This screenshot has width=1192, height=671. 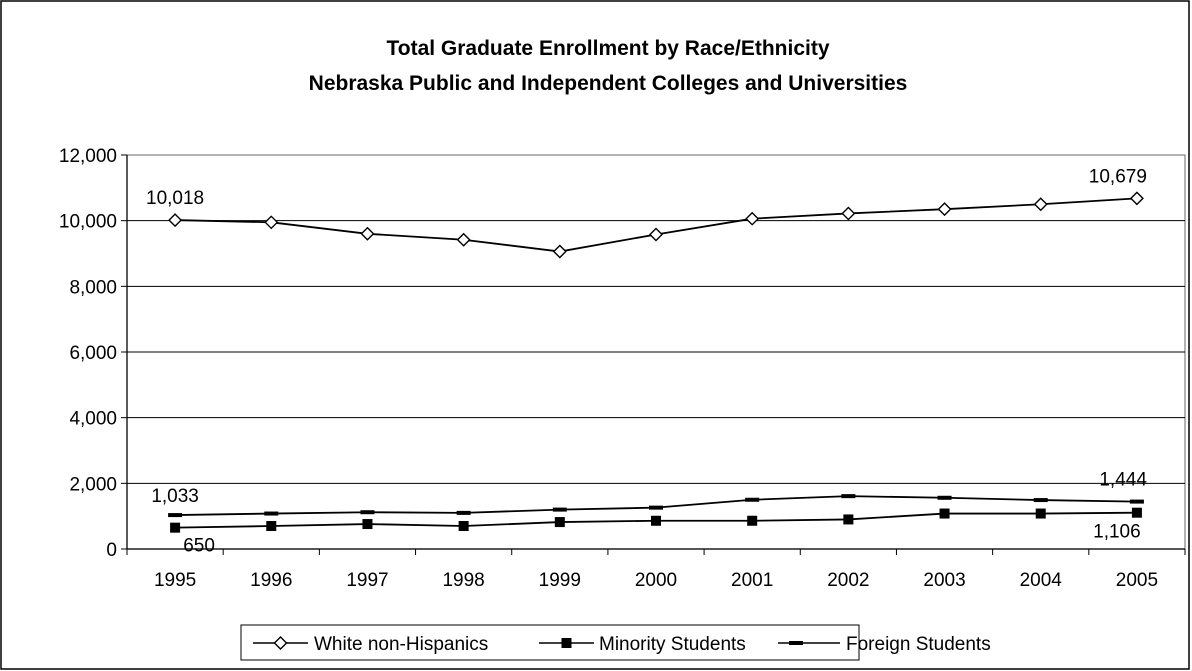 What do you see at coordinates (1137, 580) in the screenshot?
I see `x-tick-label: 2005` at bounding box center [1137, 580].